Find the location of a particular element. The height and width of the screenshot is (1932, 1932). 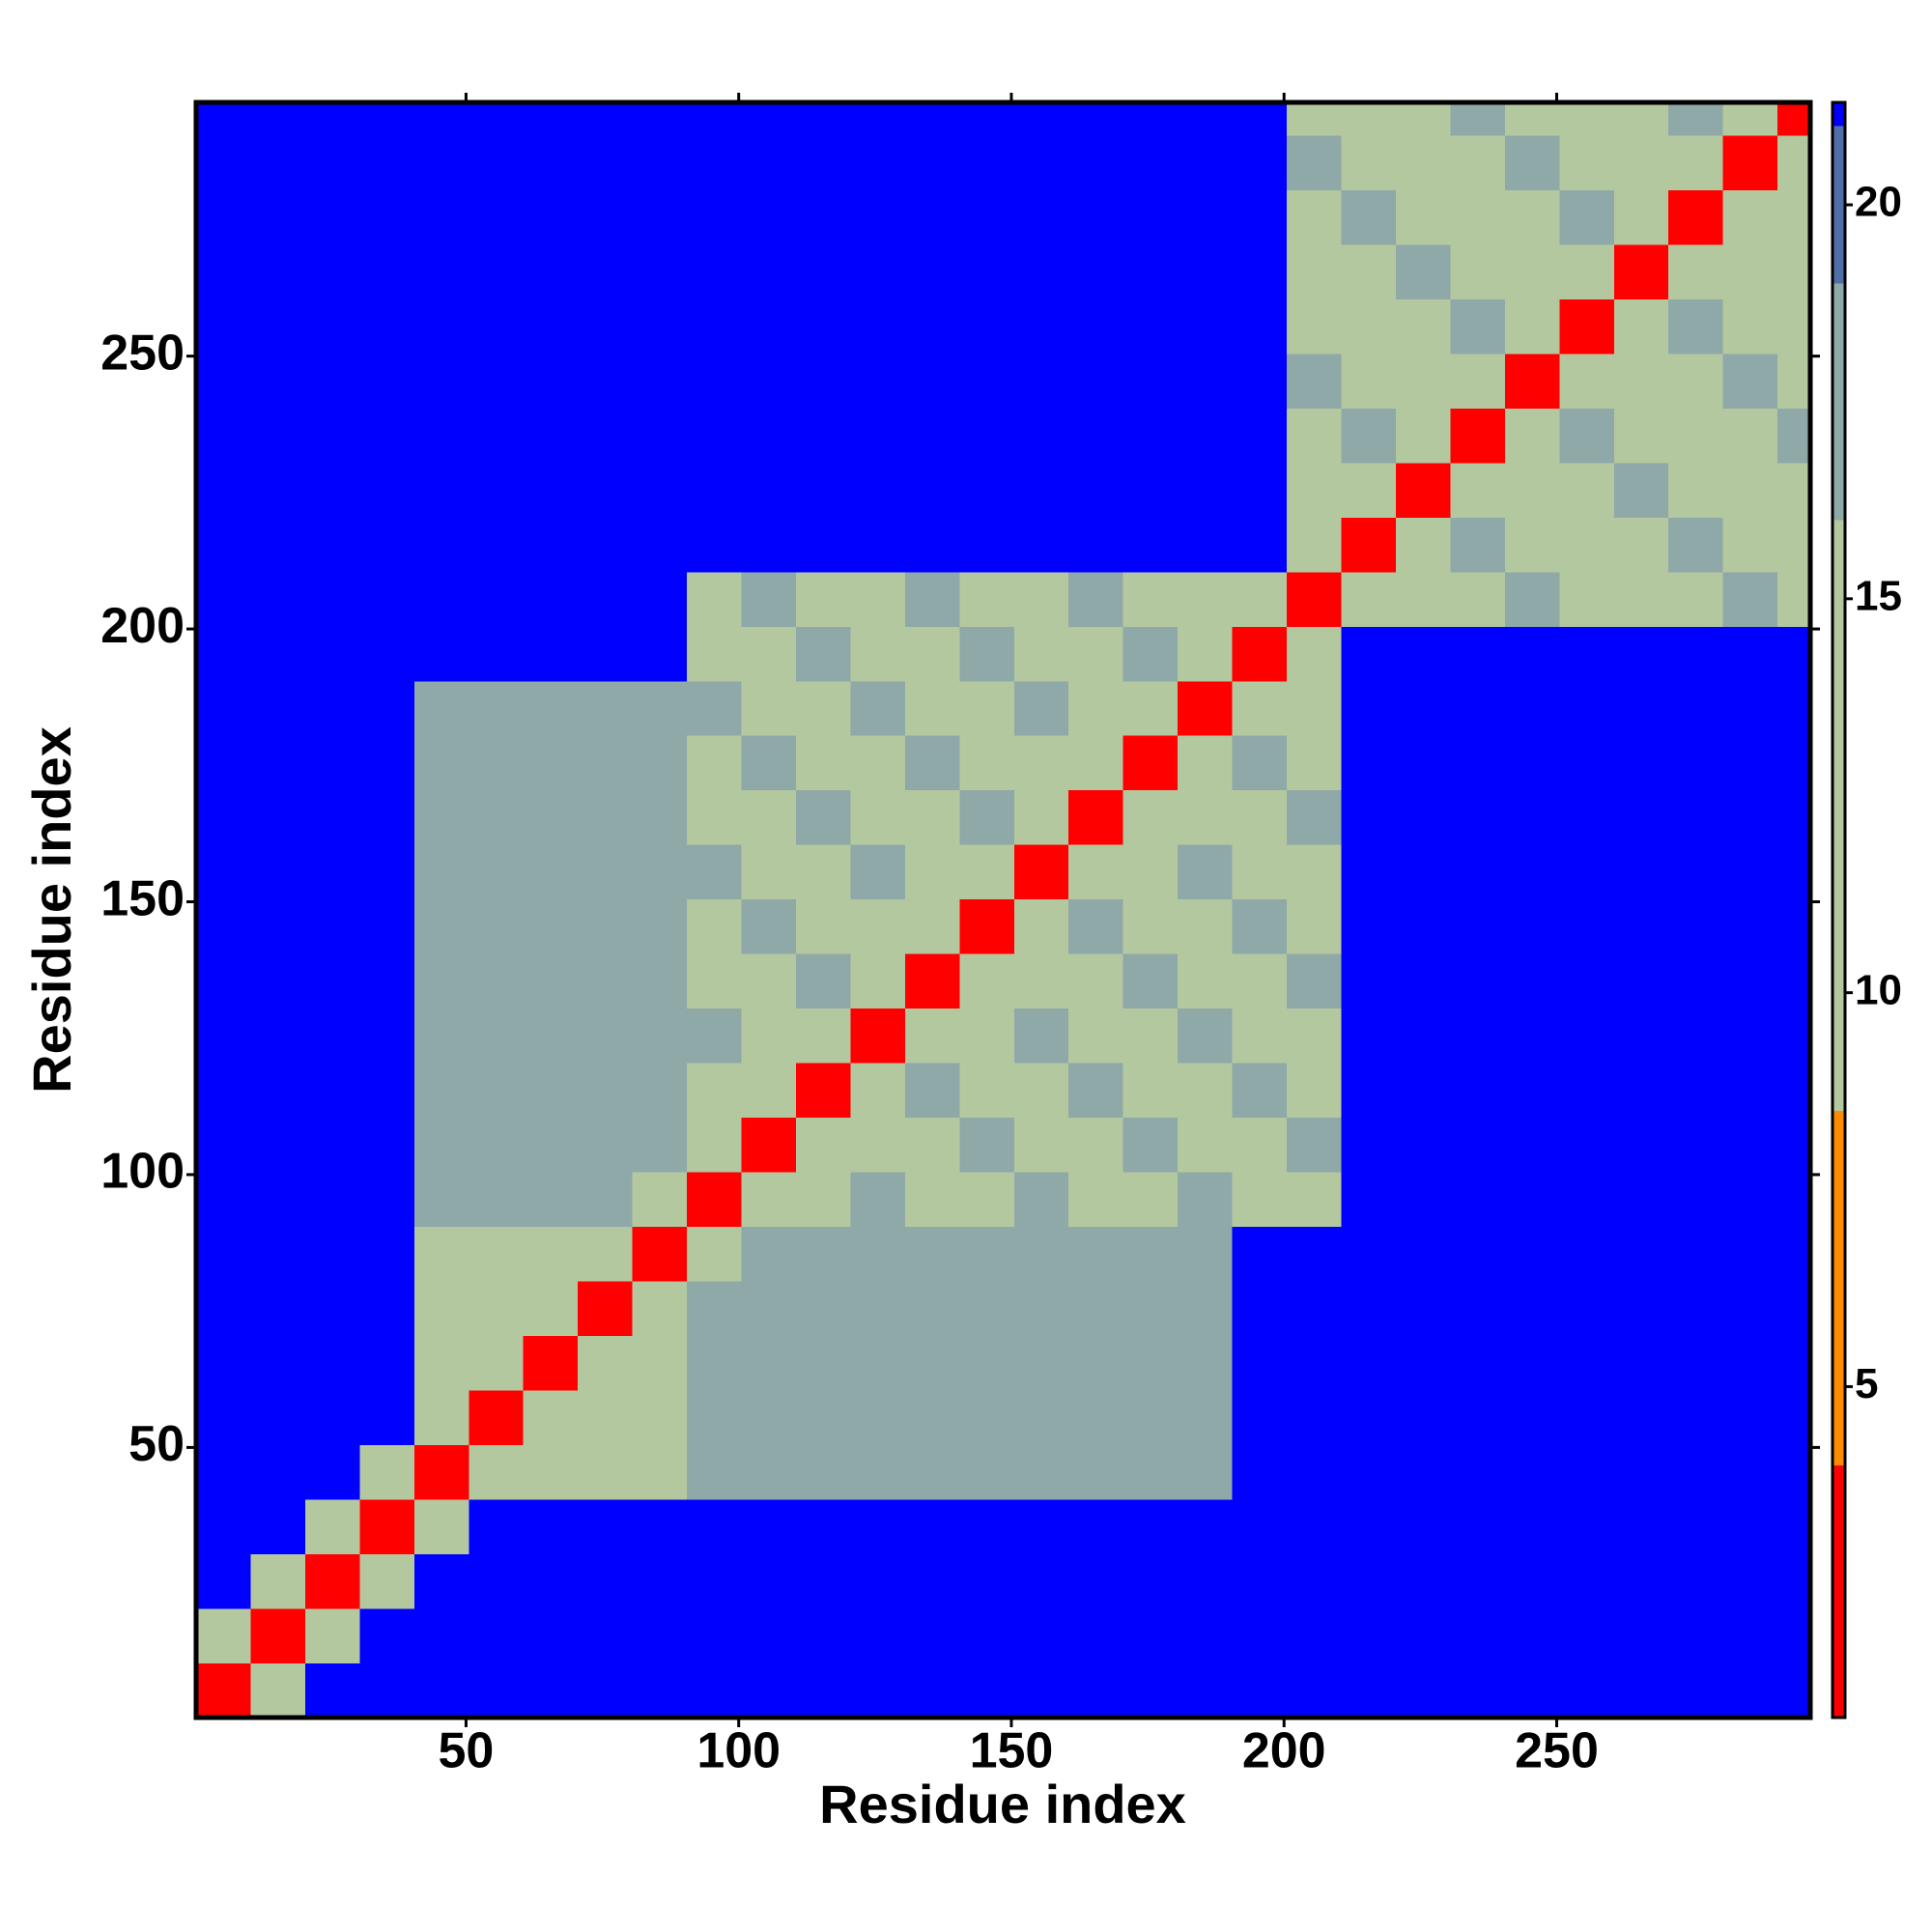

y-tick-label: 100 is located at coordinates (142, 1172).